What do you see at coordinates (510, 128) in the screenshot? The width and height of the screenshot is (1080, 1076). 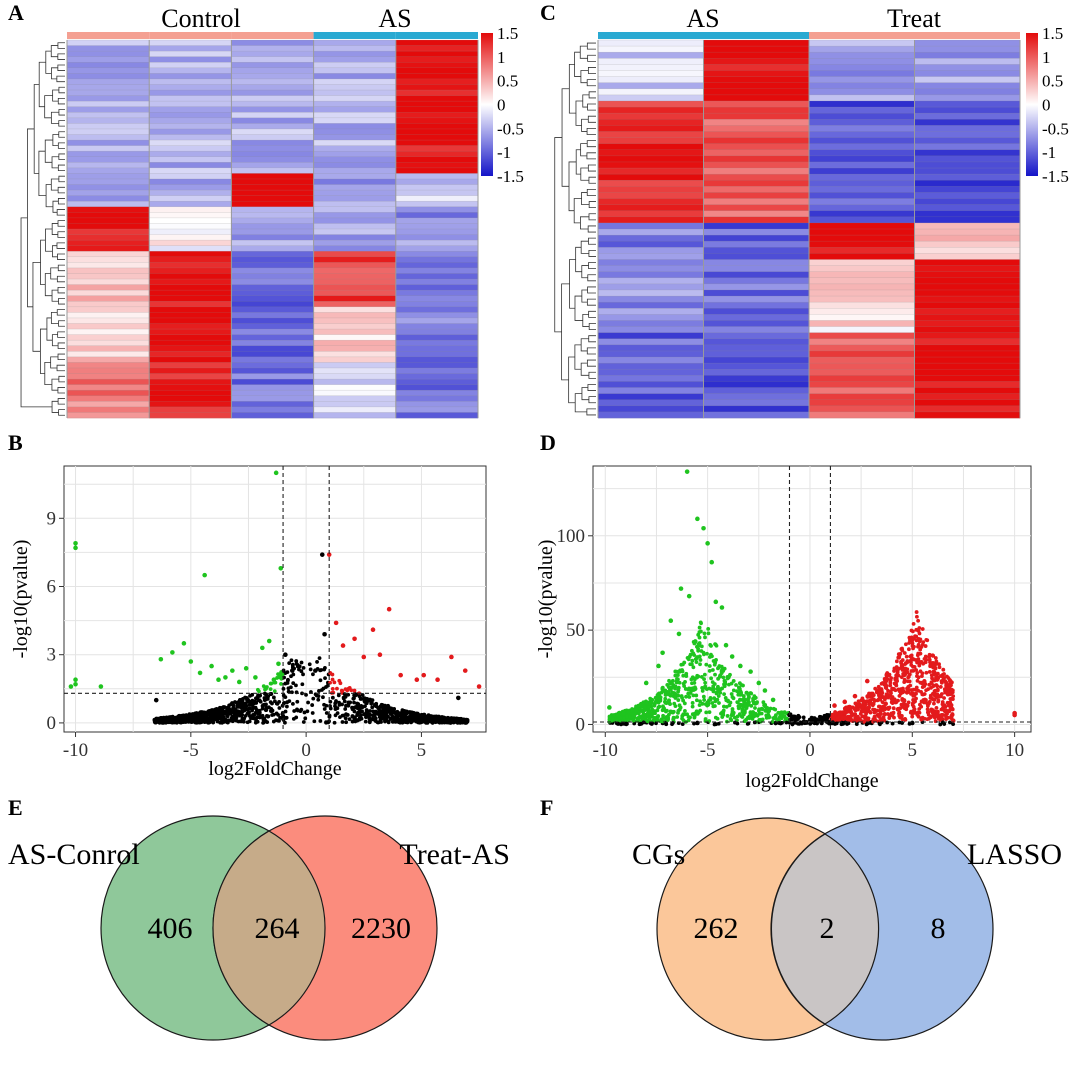 I see `legend-tick-label: -0.5` at bounding box center [510, 128].